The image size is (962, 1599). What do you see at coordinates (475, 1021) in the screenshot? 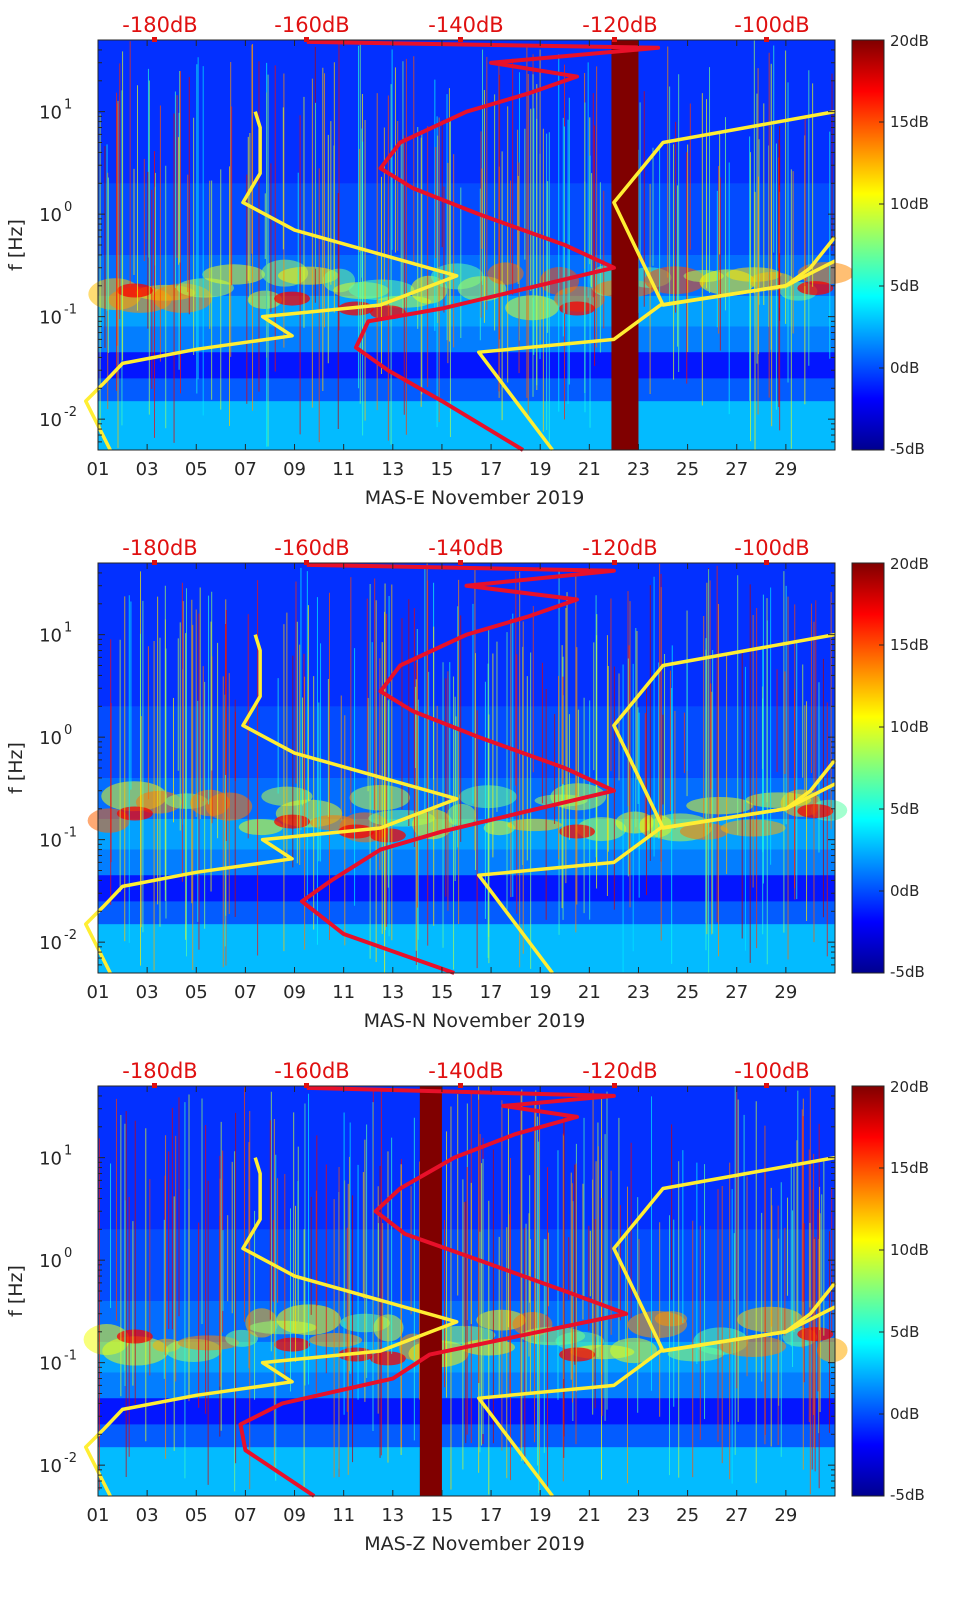
I see `x-axis-label: MAS-N November 2019` at bounding box center [475, 1021].